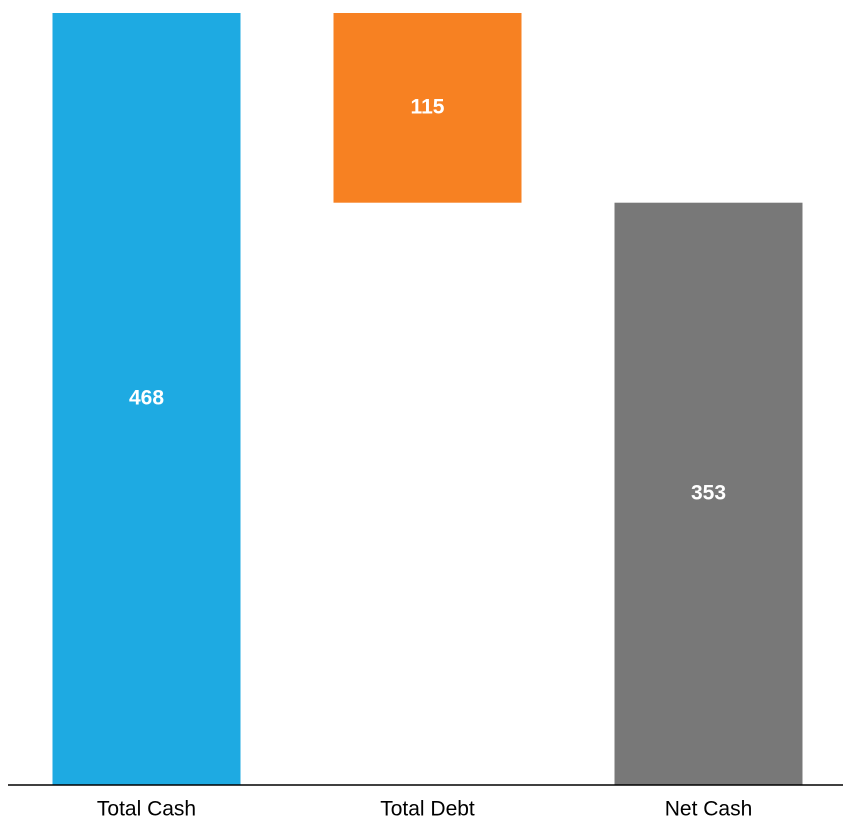 The image size is (843, 828). I want to click on value-label: 115, so click(428, 106).